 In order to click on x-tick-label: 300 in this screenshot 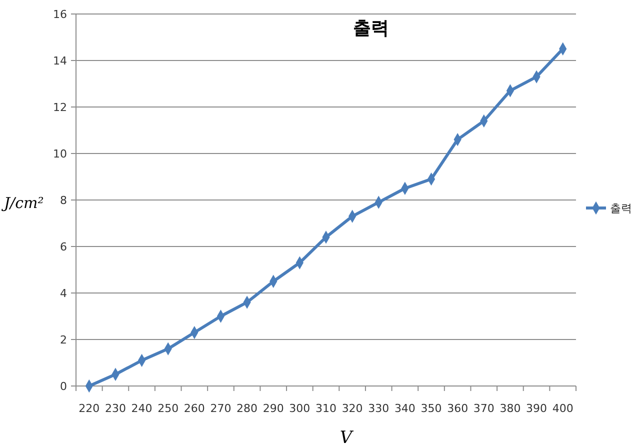, I will do `click(299, 408)`.